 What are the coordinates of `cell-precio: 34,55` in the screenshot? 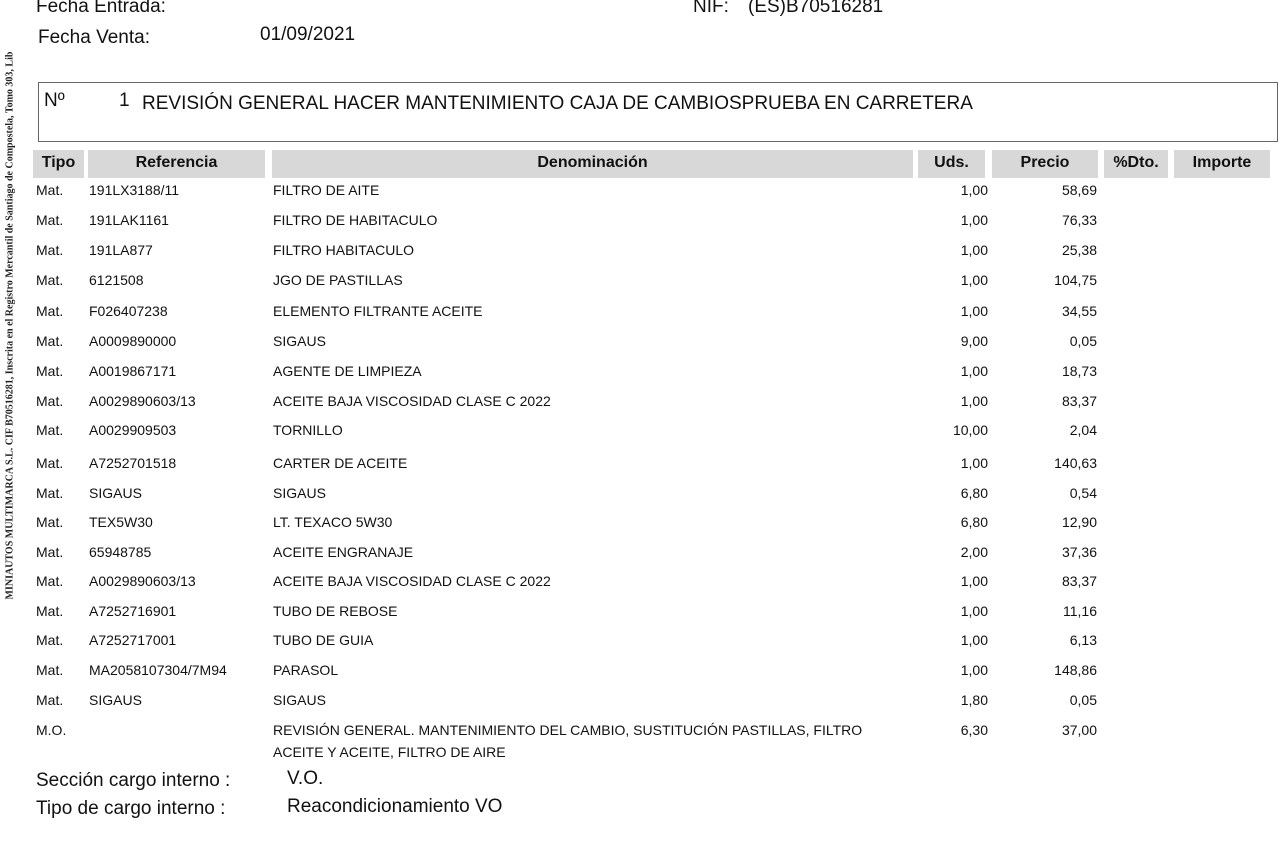 It's located at (1079, 311).